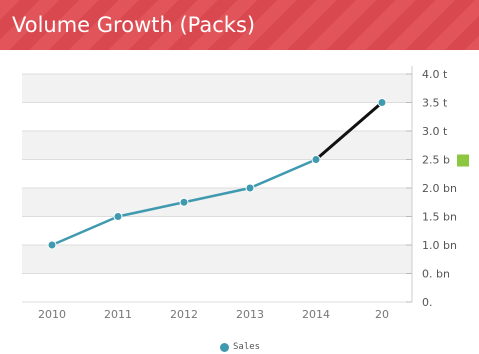 The height and width of the screenshot is (354, 479). What do you see at coordinates (382, 314) in the screenshot?
I see `x-tick-label: 20` at bounding box center [382, 314].